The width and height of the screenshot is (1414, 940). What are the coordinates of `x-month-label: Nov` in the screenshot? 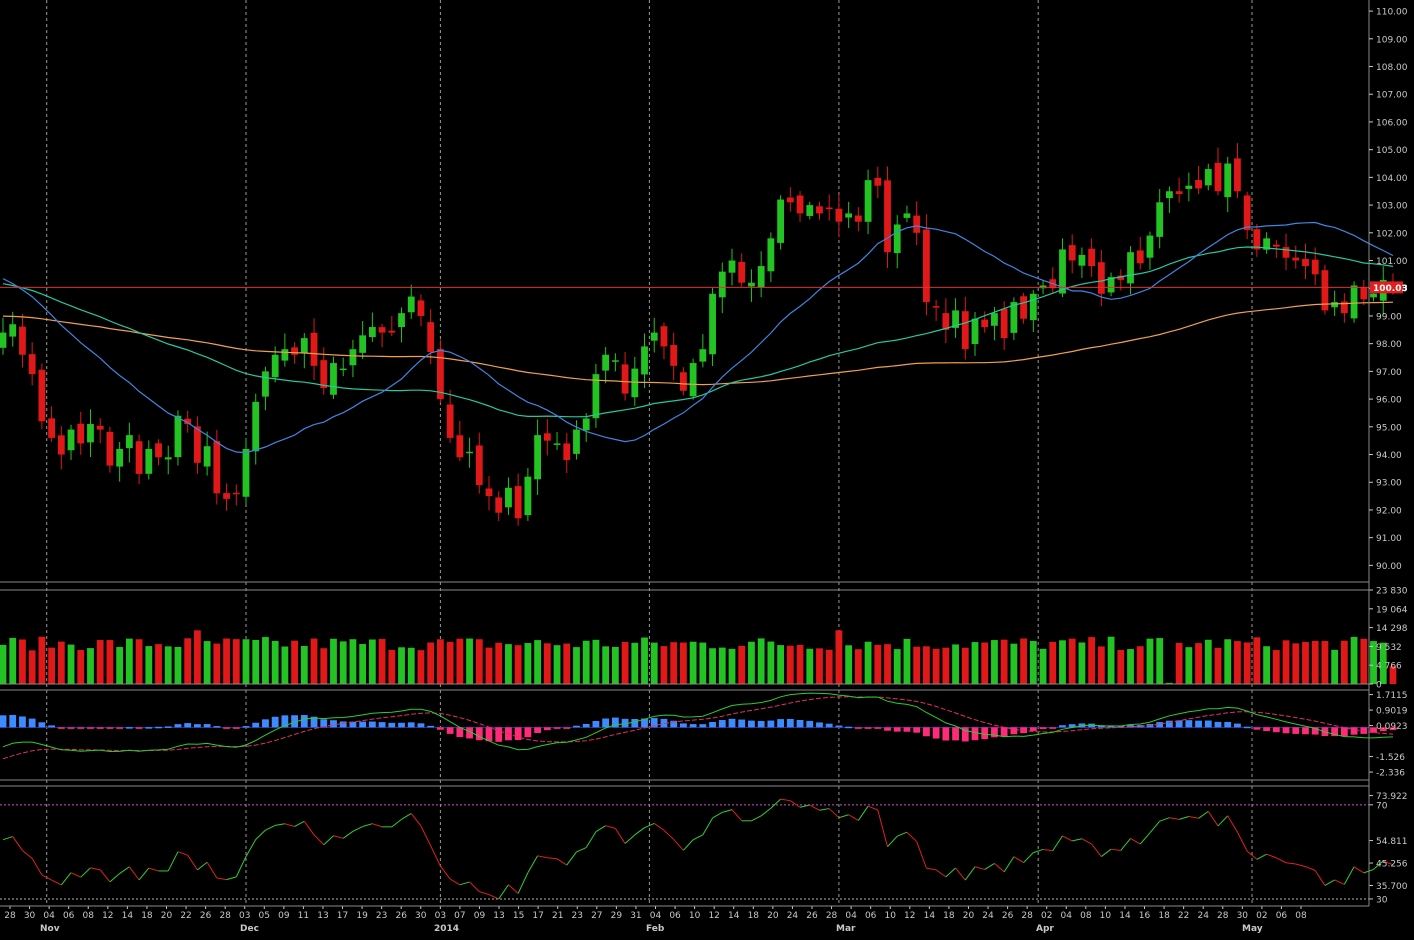 It's located at (50, 929).